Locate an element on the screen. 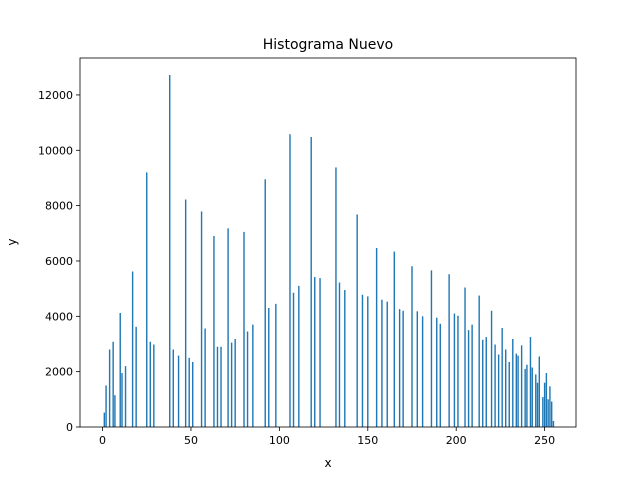 This screenshot has height=484, width=640. x-tick-label: 0 is located at coordinates (102, 440).